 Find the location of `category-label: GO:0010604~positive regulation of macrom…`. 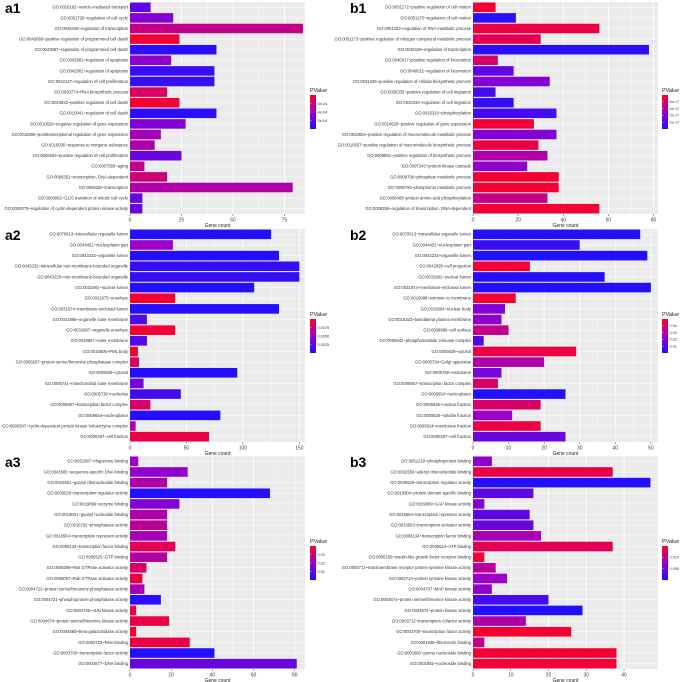

category-label: GO:0010604~positive regulation of macrom… is located at coordinates (406, 134).